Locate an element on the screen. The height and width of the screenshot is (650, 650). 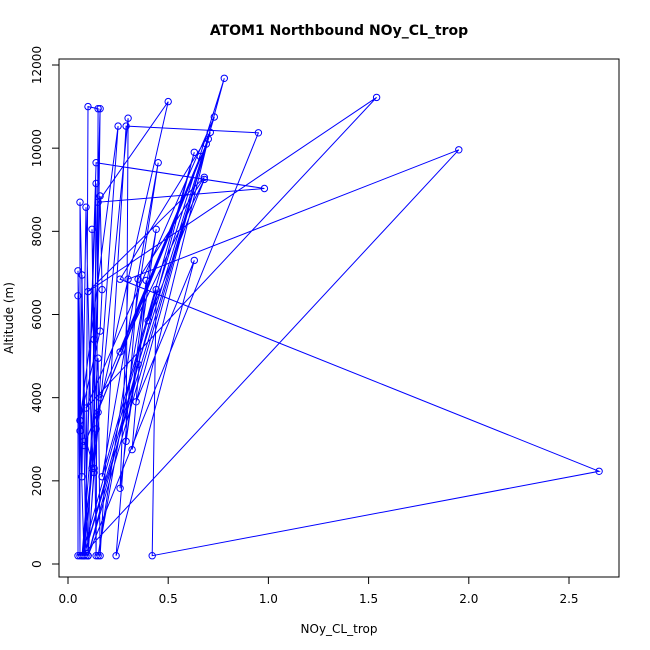
x-tick-label: 0.0 is located at coordinates (67, 599).